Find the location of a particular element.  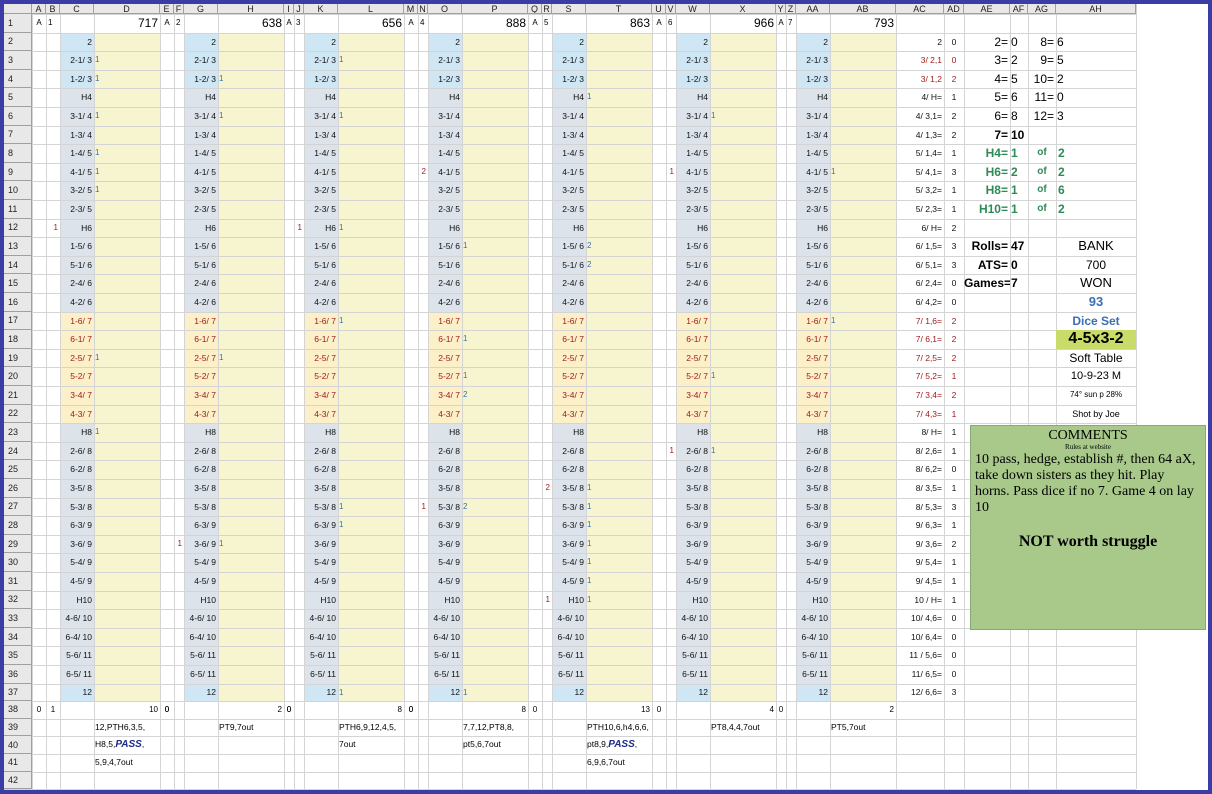

column-header: P is located at coordinates (495, 9).